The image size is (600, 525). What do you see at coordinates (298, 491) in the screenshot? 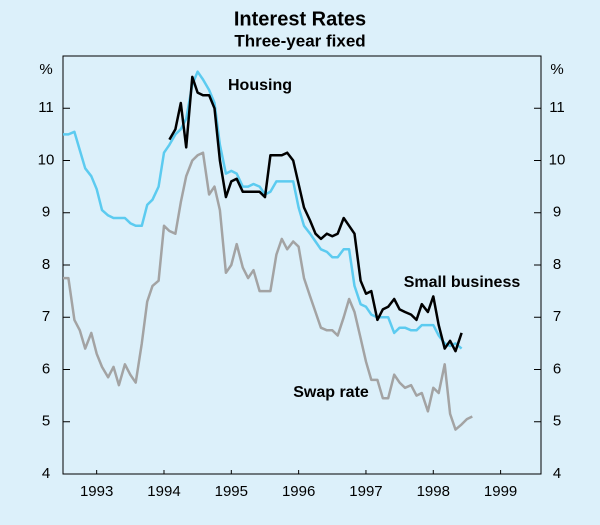
I see `x-tick-label: 1996` at bounding box center [298, 491].